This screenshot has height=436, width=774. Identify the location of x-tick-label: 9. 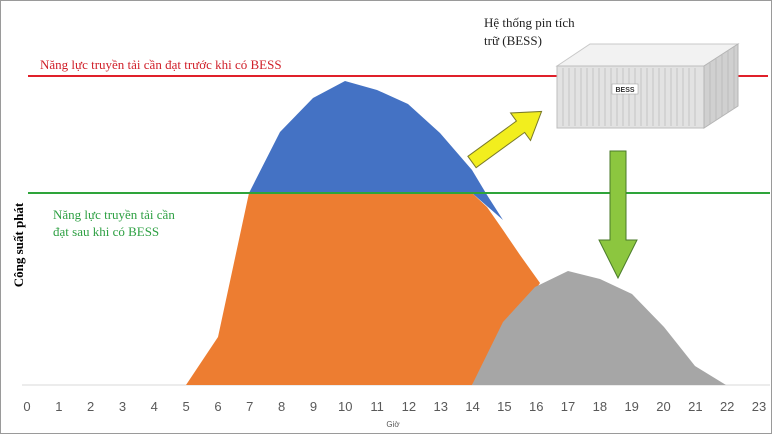
(313, 406).